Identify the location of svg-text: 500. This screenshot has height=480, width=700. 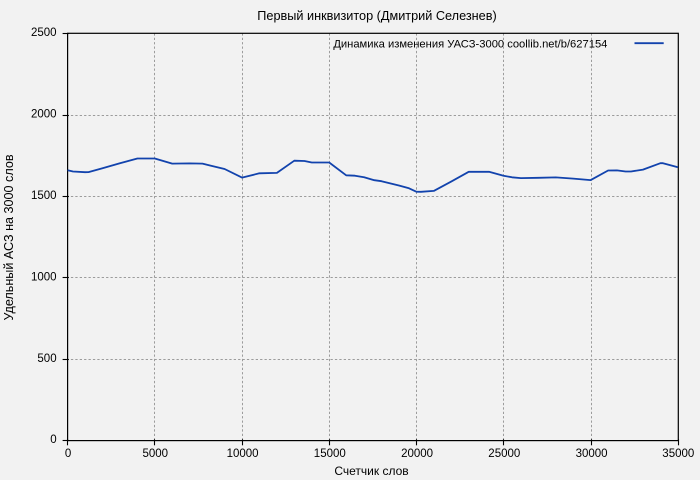
(46, 359).